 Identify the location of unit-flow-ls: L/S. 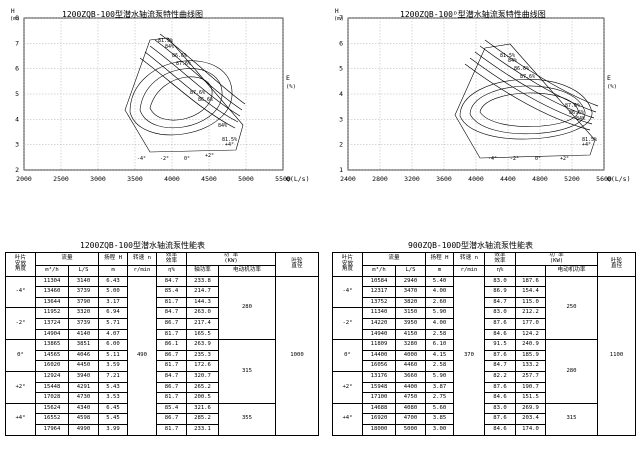
(83, 271).